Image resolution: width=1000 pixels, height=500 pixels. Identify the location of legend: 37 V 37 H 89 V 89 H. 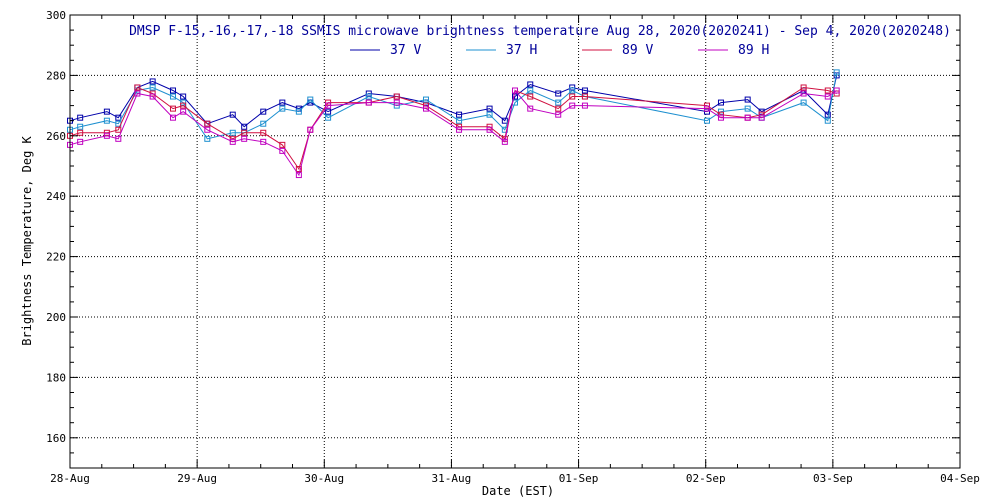
(559, 50).